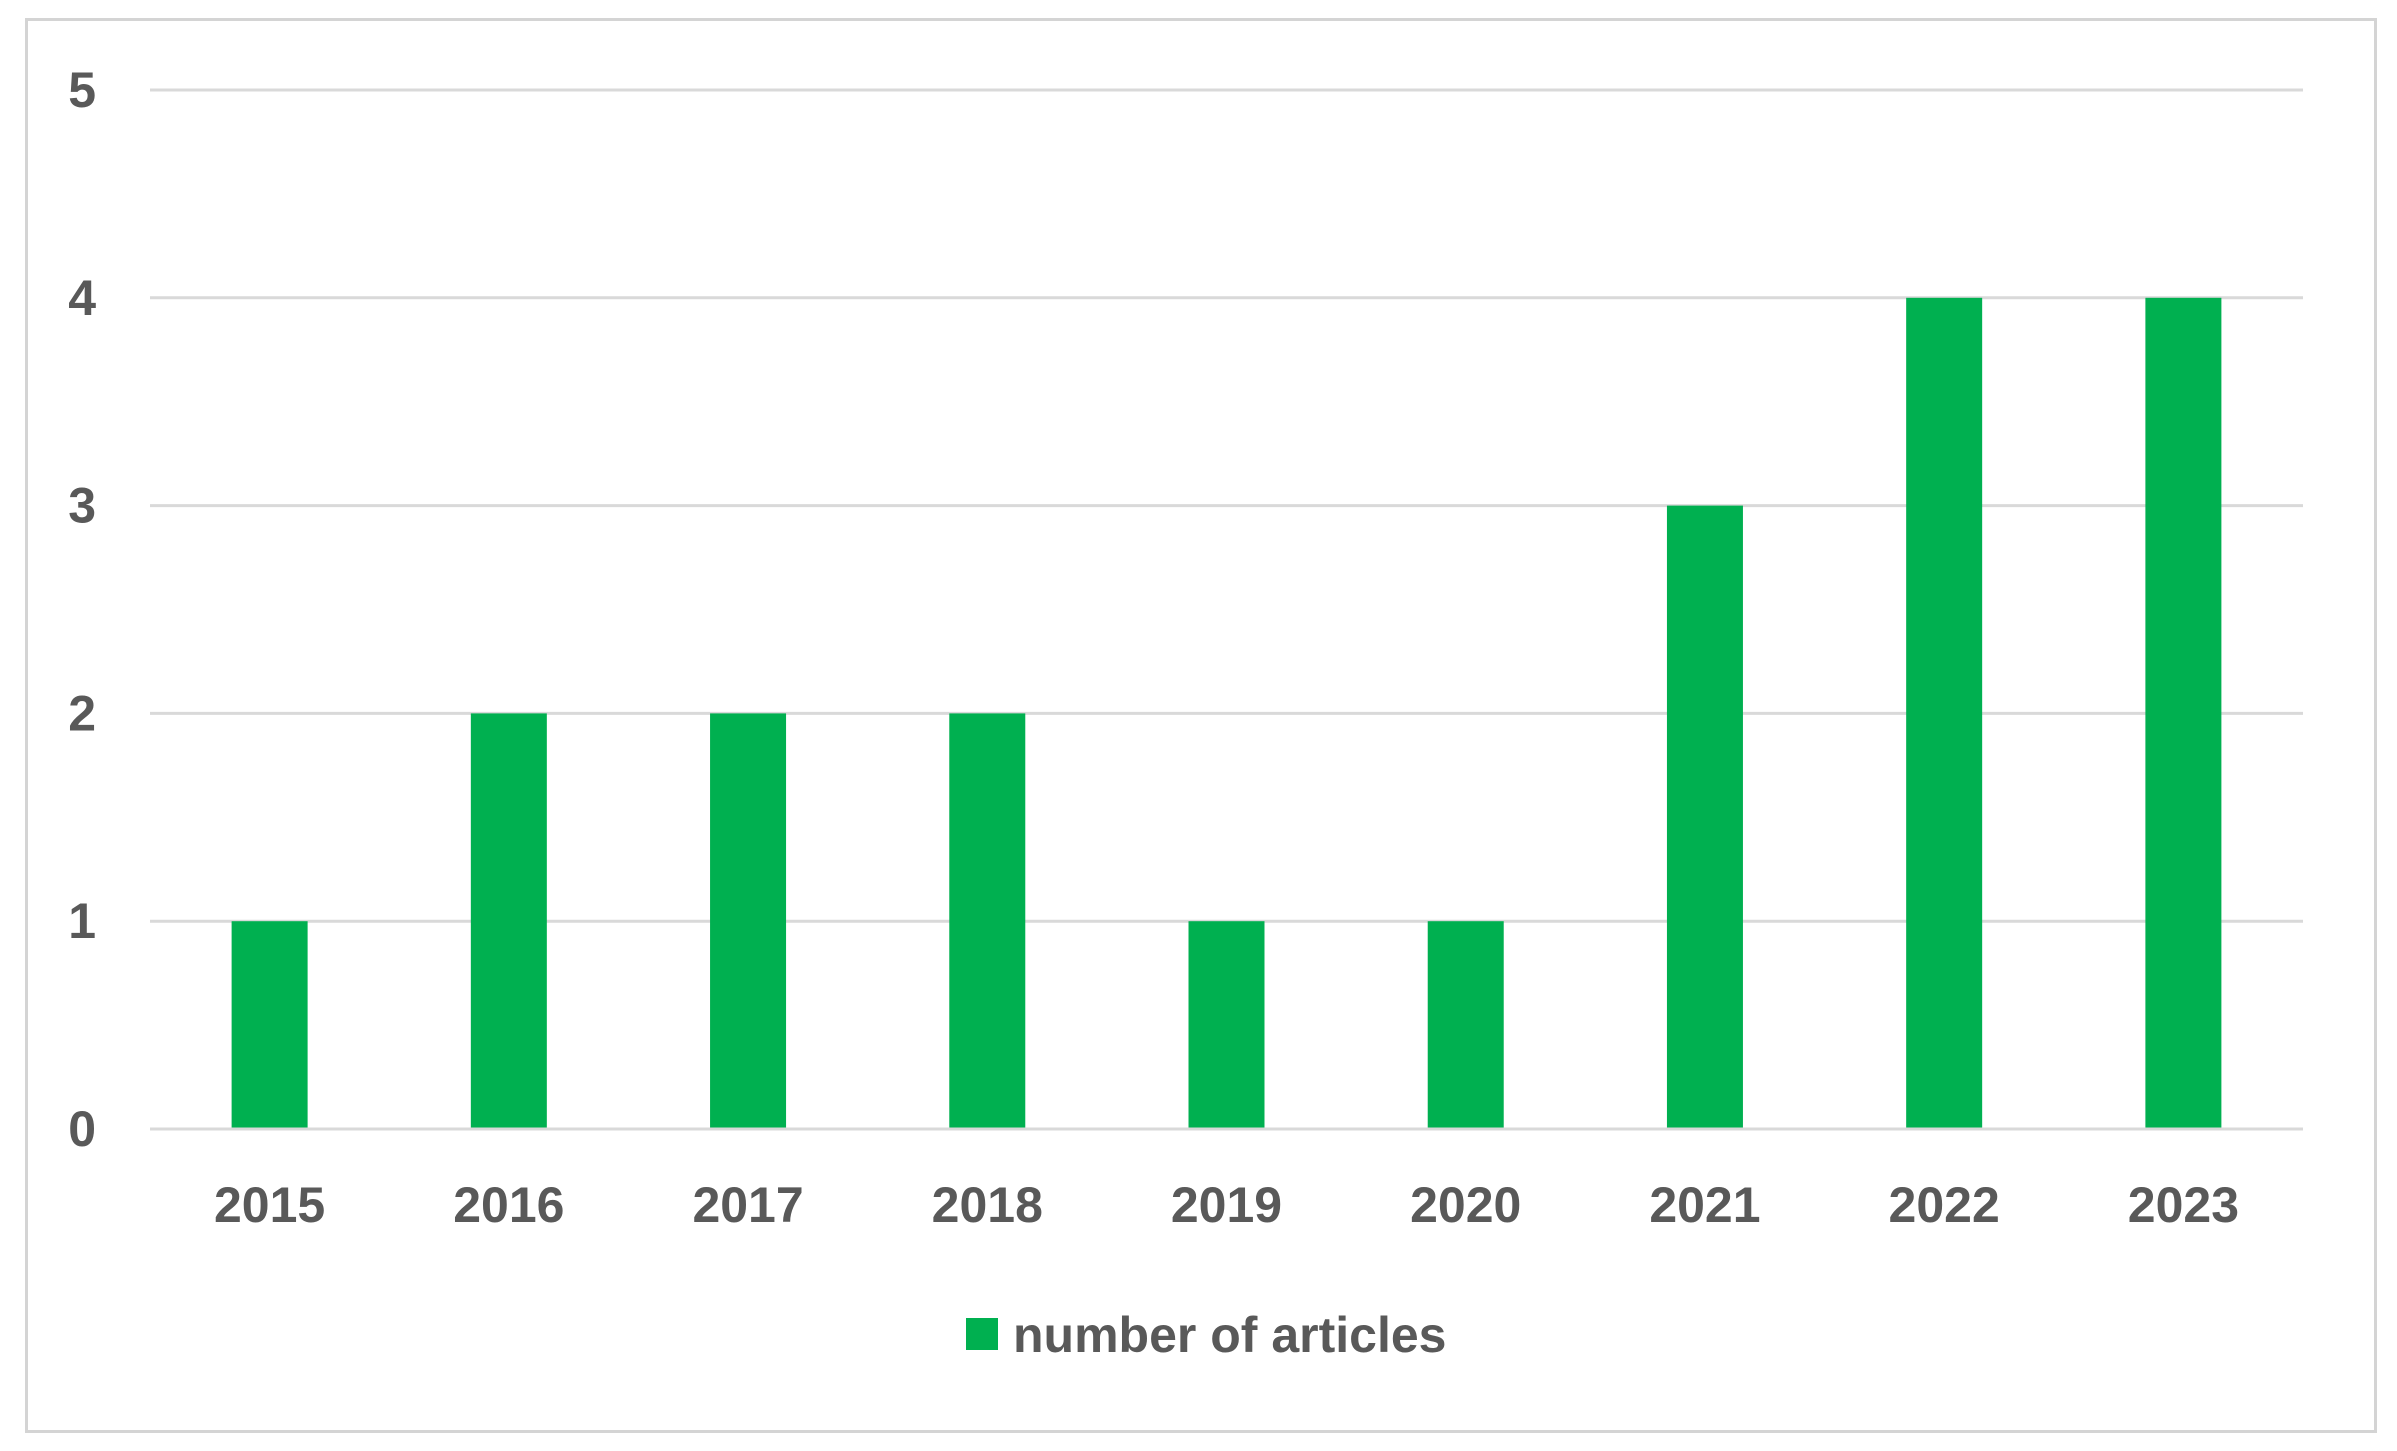 The width and height of the screenshot is (2397, 1451). Describe the element at coordinates (82, 90) in the screenshot. I see `y-tick-label: 5` at that location.